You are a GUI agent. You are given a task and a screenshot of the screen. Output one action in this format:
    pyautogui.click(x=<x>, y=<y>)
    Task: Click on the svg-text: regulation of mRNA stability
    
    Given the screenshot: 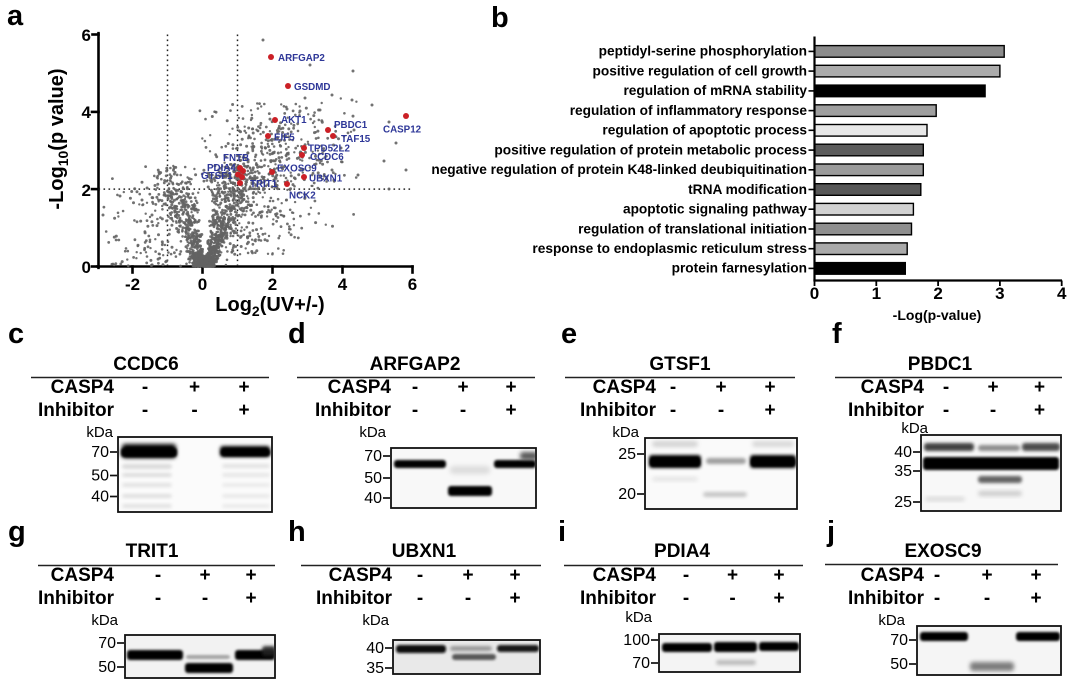 What is the action you would take?
    pyautogui.click(x=715, y=90)
    